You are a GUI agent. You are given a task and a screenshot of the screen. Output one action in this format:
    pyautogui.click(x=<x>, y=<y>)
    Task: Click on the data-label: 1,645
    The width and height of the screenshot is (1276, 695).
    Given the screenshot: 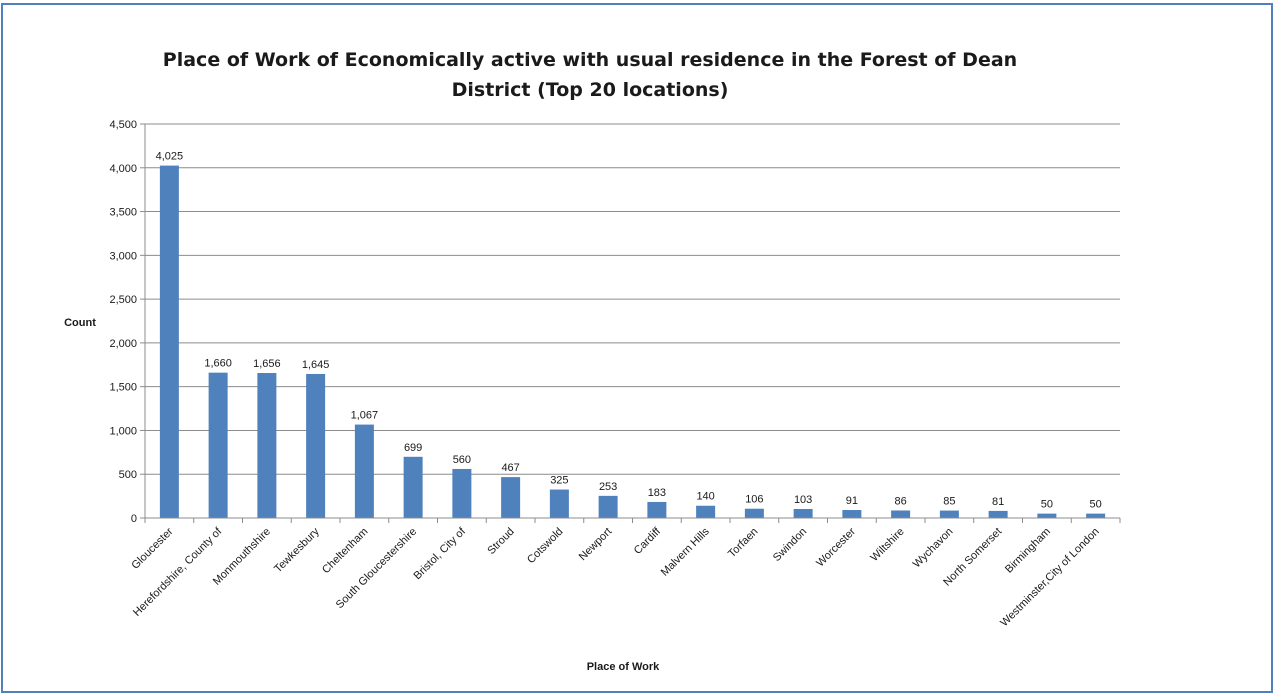 What is the action you would take?
    pyautogui.click(x=316, y=365)
    